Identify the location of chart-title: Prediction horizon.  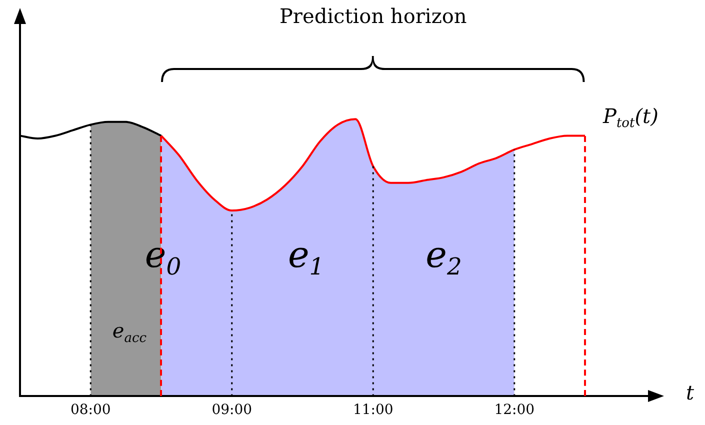
(373, 16).